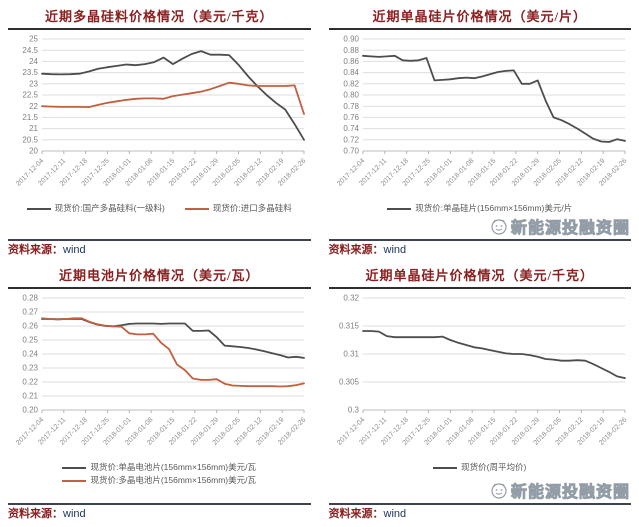 The image size is (639, 527). What do you see at coordinates (33, 151) in the screenshot?
I see `y-tick-label: 20` at bounding box center [33, 151].